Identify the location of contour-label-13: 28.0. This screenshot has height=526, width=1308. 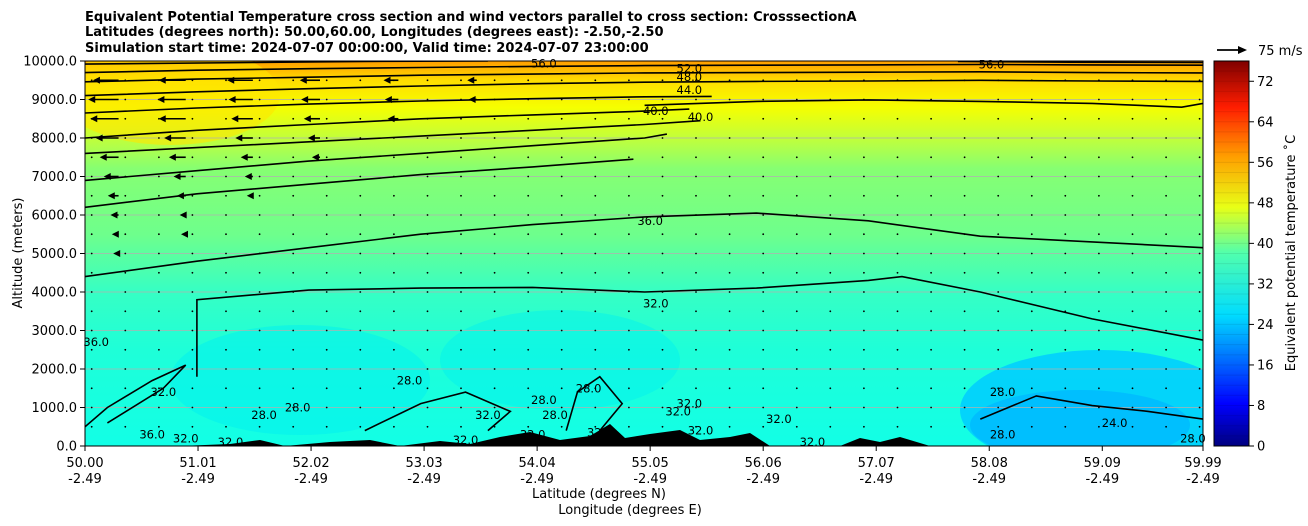
(410, 381).